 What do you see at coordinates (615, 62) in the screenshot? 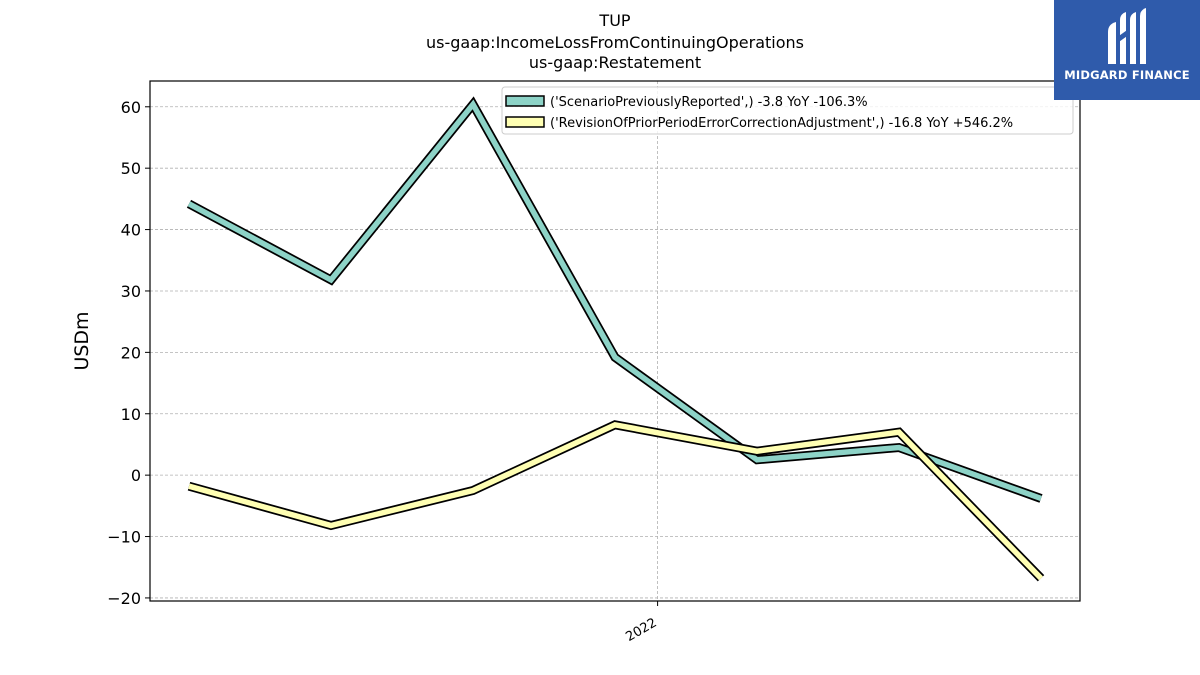
I see `chart-title-line-3: us-gaap:Restatement` at bounding box center [615, 62].